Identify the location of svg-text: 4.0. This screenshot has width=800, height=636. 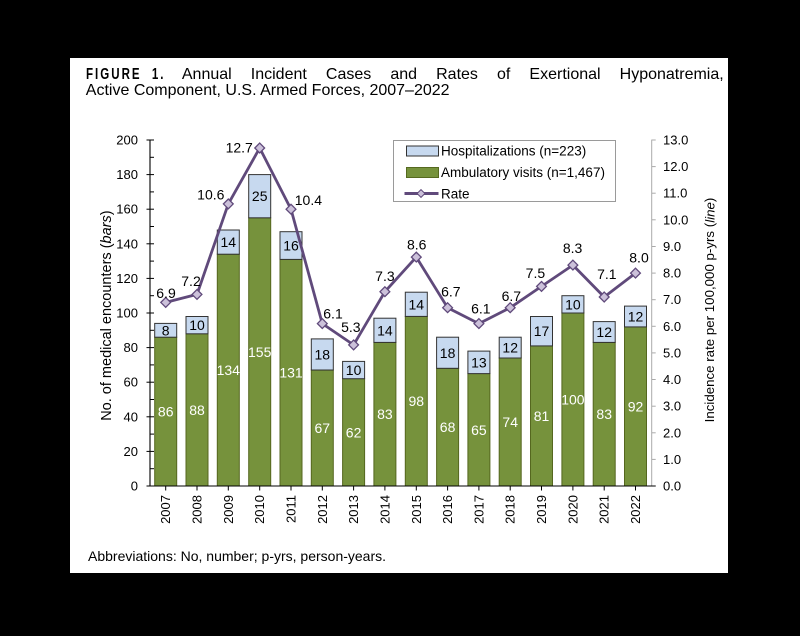
(672, 379).